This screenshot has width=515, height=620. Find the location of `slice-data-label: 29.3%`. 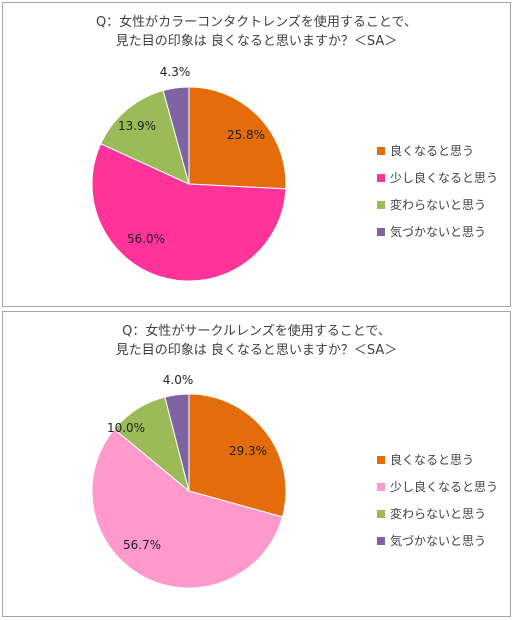

slice-data-label: 29.3% is located at coordinates (248, 451).